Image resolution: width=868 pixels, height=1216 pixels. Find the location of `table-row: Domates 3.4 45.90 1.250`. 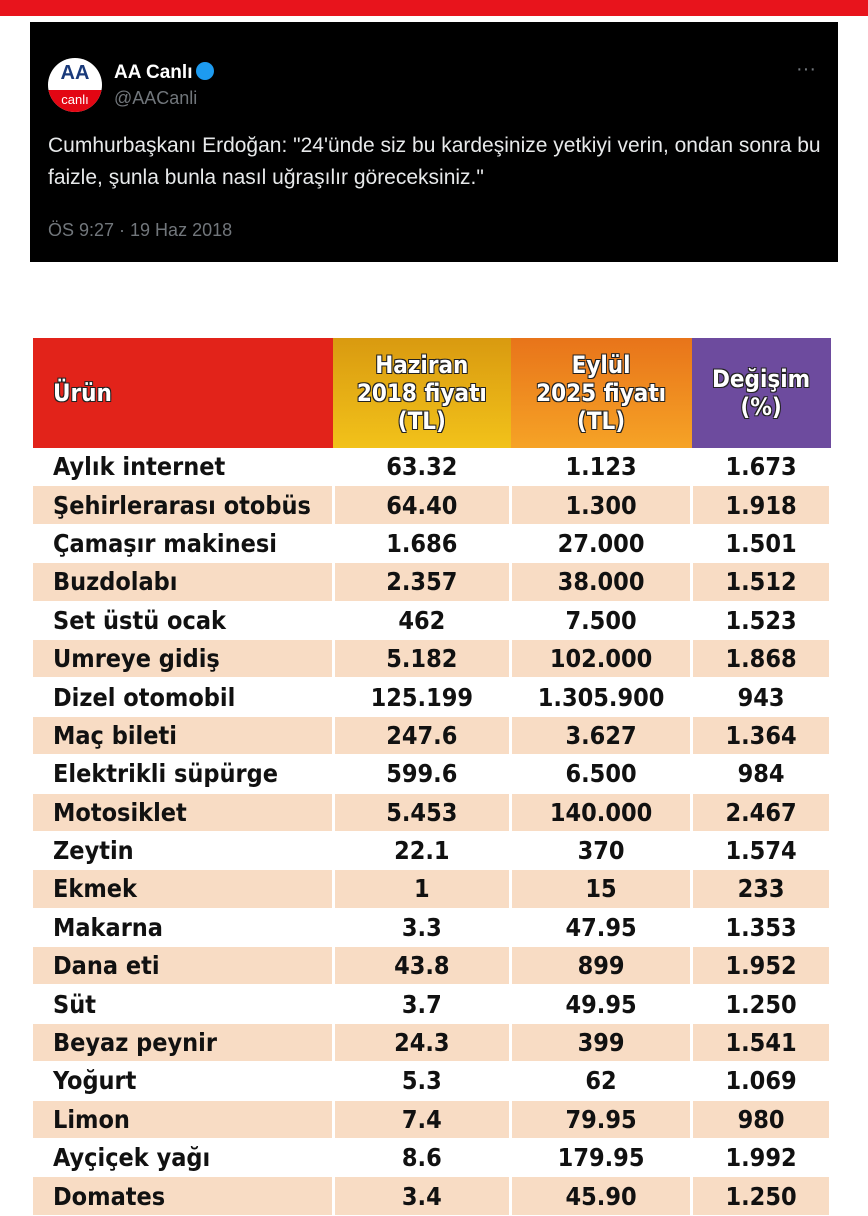

table-row: Domates 3.4 45.90 1.250 is located at coordinates (432, 1196).